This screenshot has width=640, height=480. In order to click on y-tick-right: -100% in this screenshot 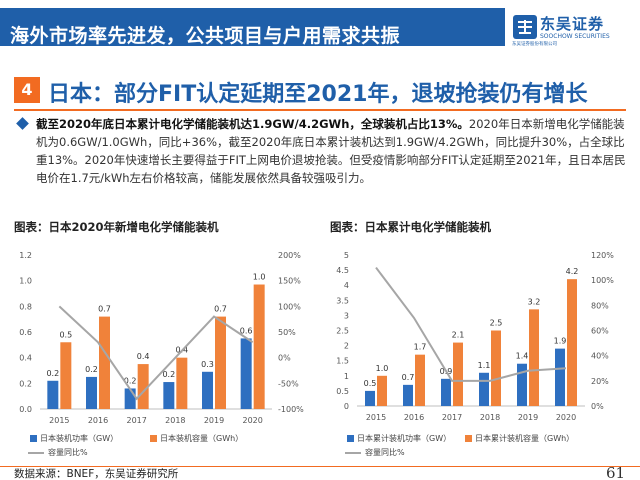, I will do `click(291, 409)`.